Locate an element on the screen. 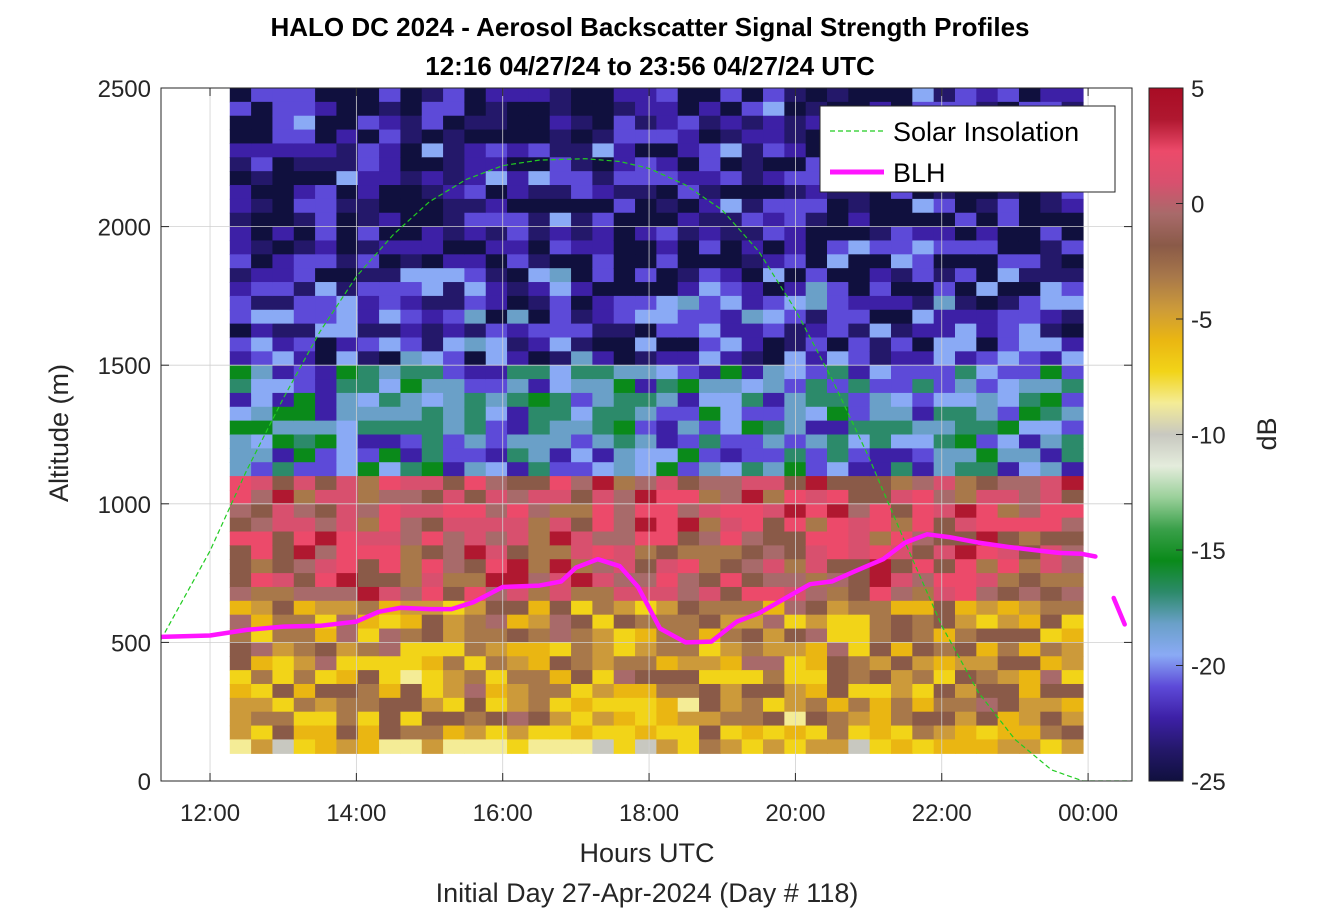 This screenshot has width=1343, height=911. colorbar-label: dB is located at coordinates (1267, 433).